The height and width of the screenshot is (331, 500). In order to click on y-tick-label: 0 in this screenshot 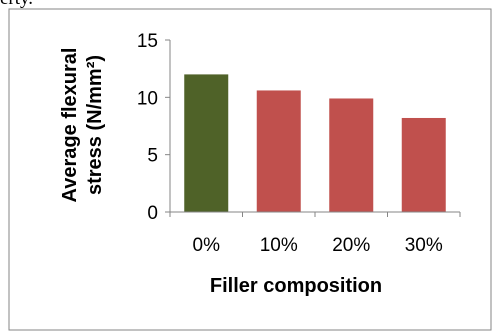, I will do `click(152, 213)`.